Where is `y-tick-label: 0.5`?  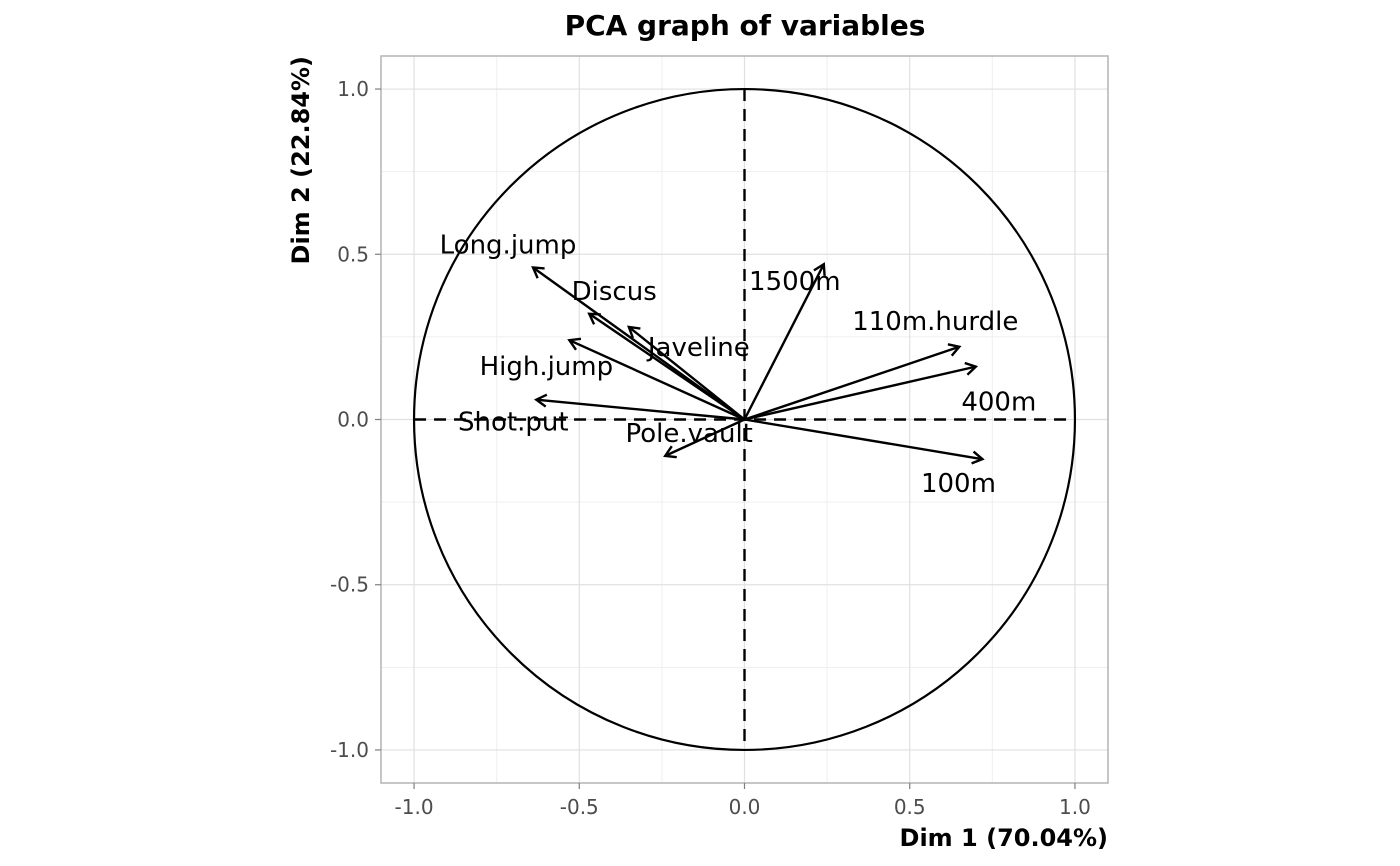 y-tick-label: 0.5 is located at coordinates (353, 254).